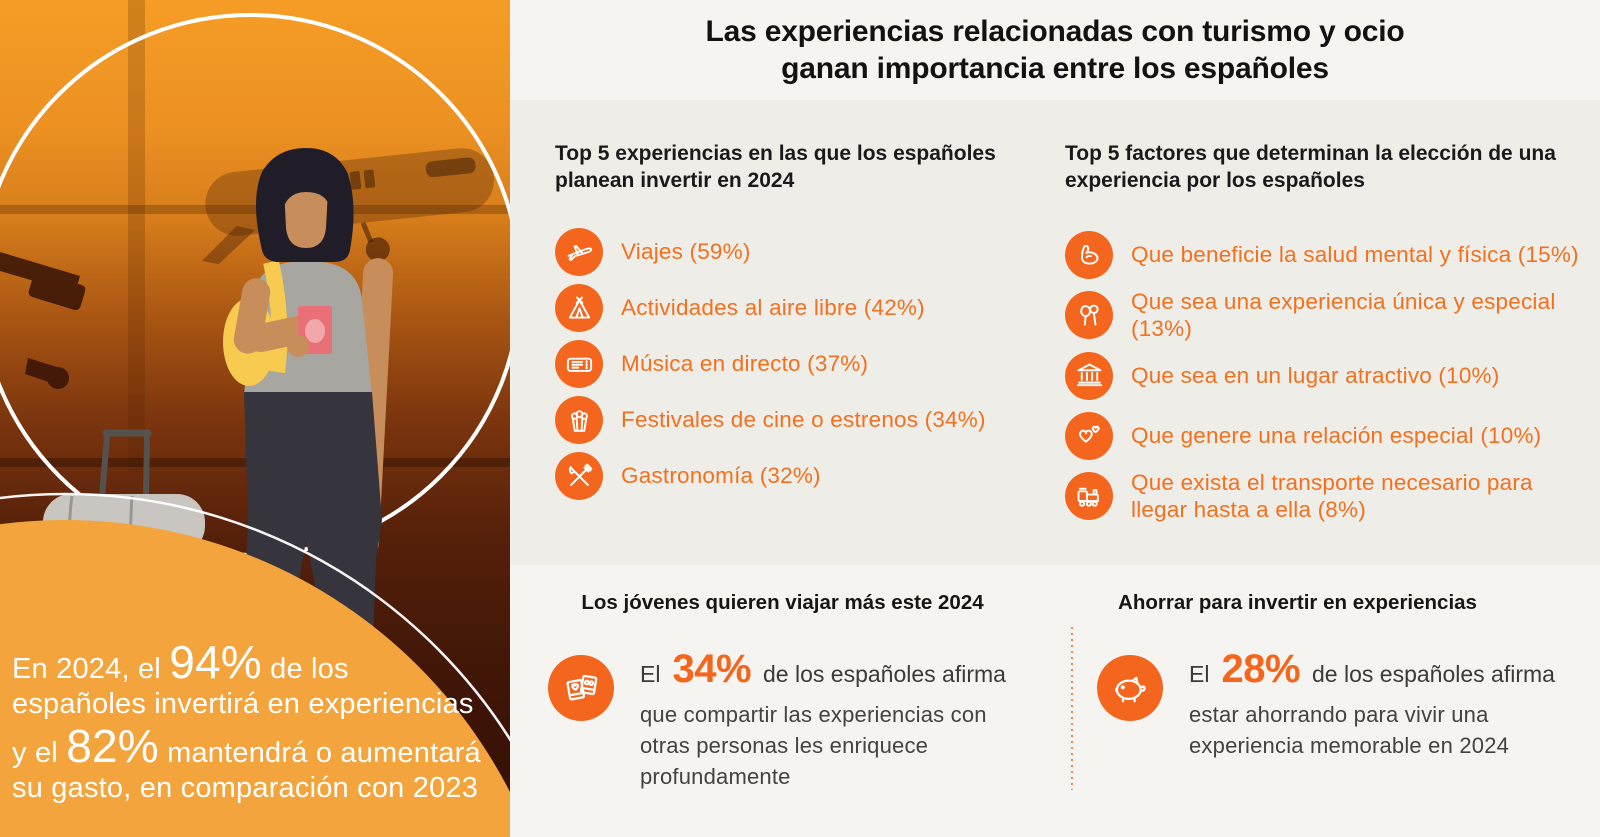 The width and height of the screenshot is (1600, 837). Describe the element at coordinates (91, 669) in the screenshot. I see `hero-text-part: En 2024, el` at that location.